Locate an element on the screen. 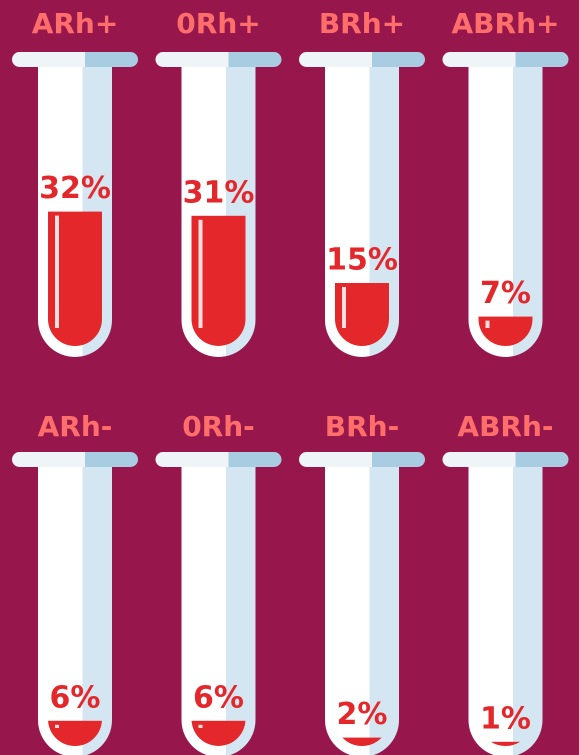 This screenshot has height=755, width=579. value-label: 7% is located at coordinates (505, 293).